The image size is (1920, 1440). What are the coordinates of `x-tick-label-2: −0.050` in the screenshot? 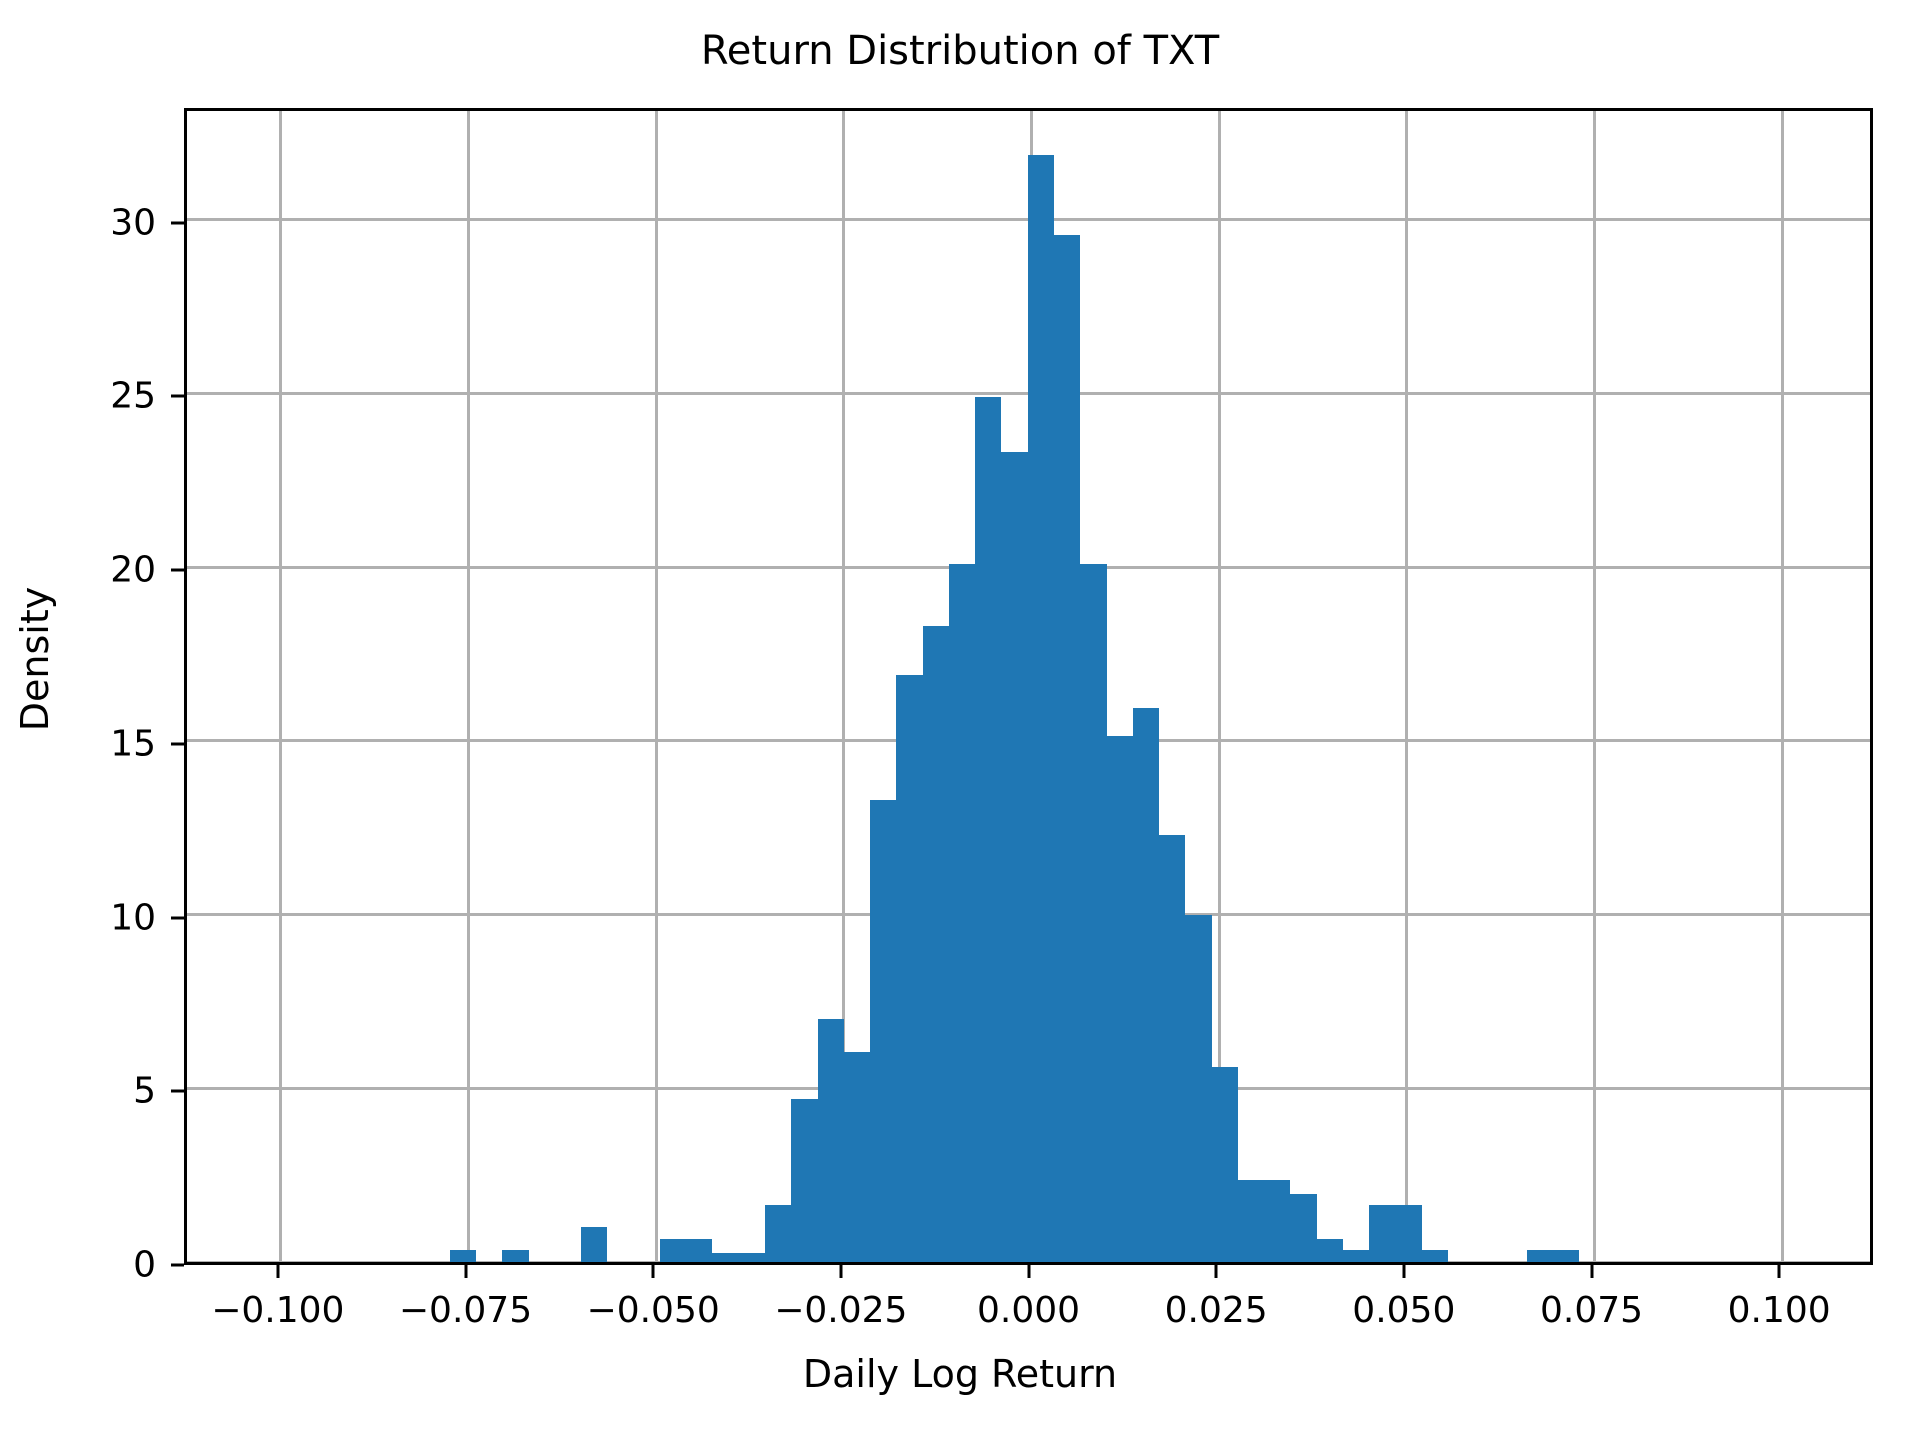 It's located at (653, 1310).